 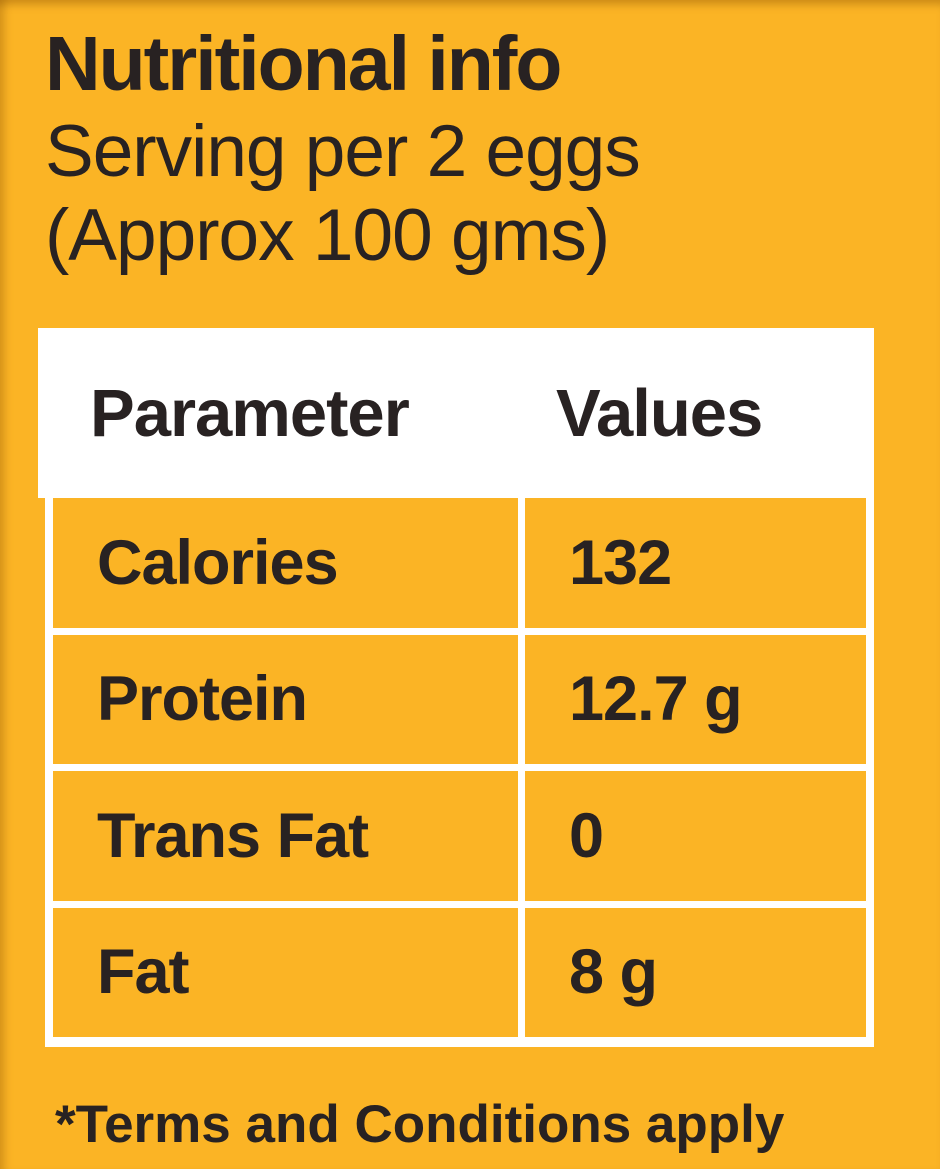 I want to click on page-title: Nutritional info, so click(x=303, y=64).